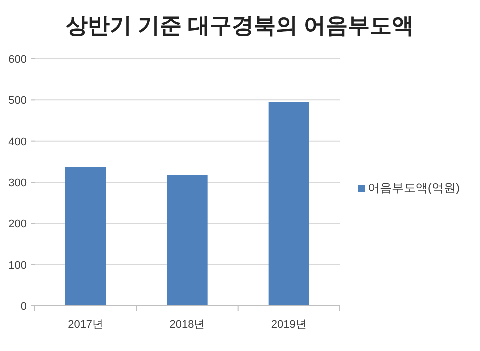  What do you see at coordinates (17, 224) in the screenshot?
I see `y-tick-label: 200` at bounding box center [17, 224].